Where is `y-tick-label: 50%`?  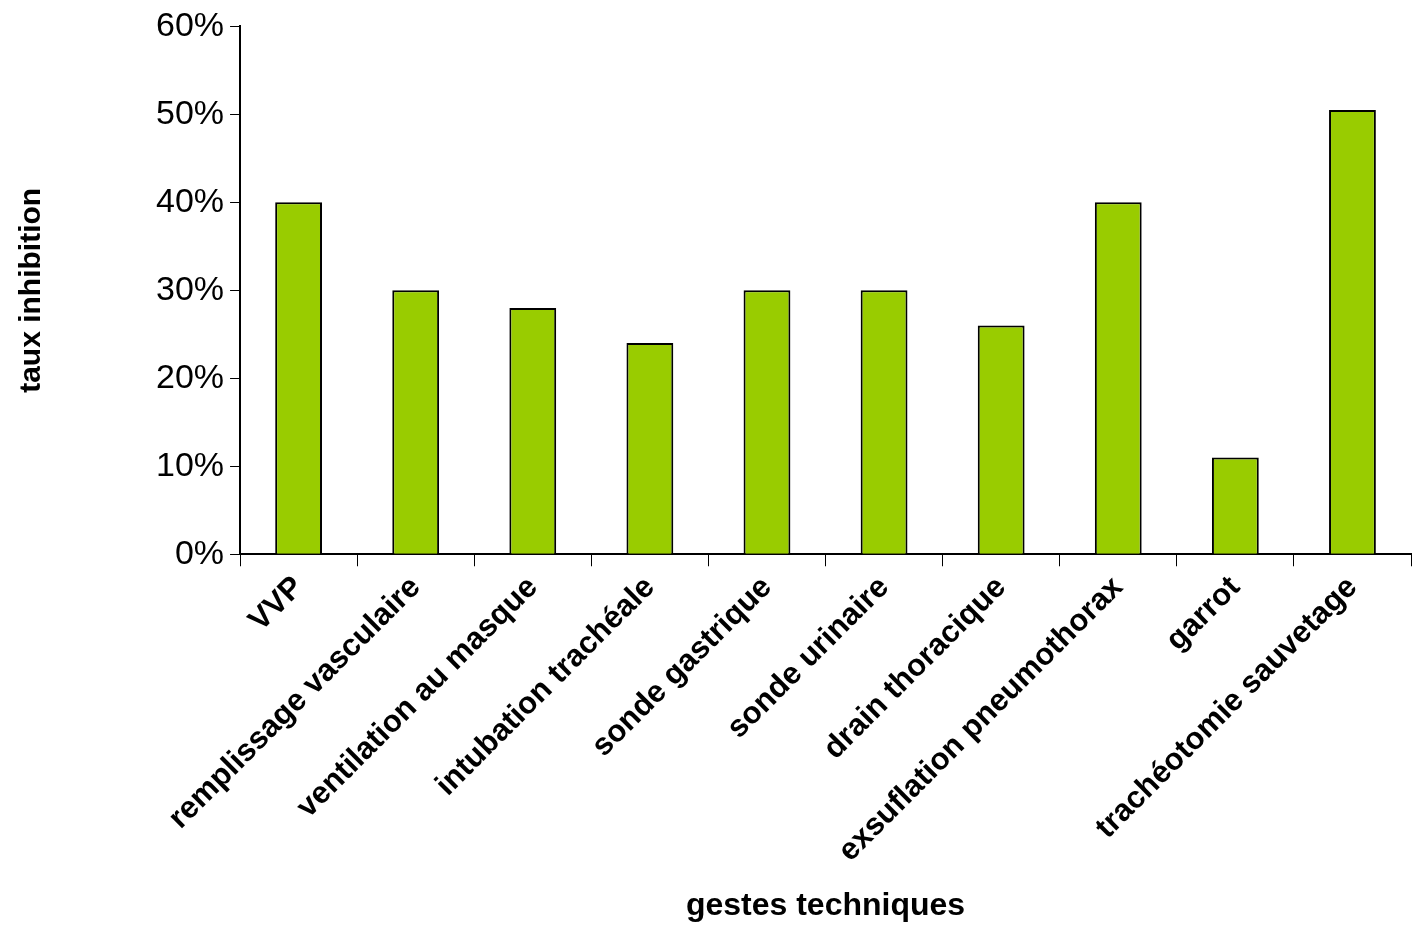
y-tick-label: 50% is located at coordinates (190, 111).